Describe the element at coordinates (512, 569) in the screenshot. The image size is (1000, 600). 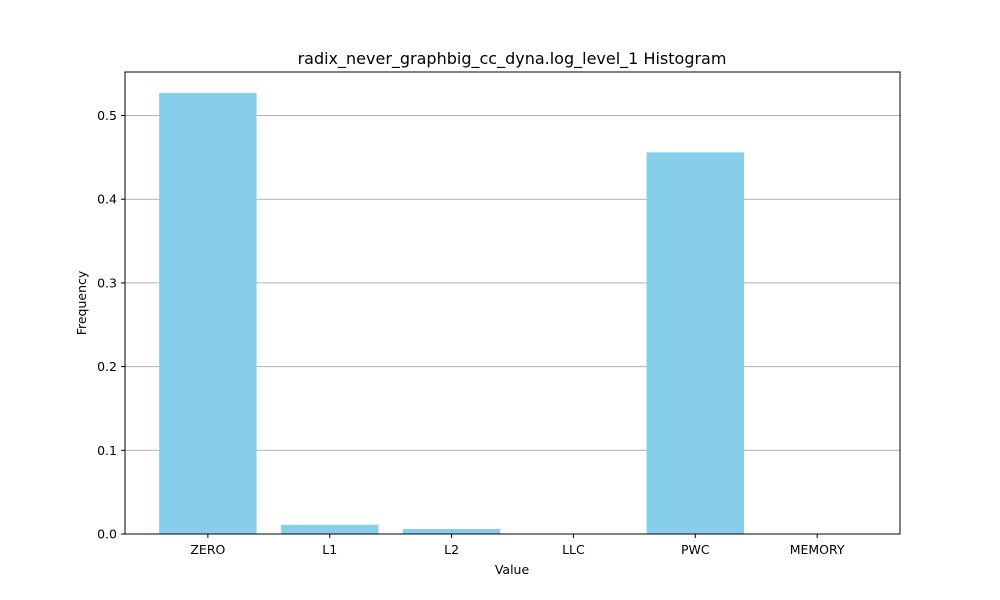
I see `x-axis-label: Value` at that location.